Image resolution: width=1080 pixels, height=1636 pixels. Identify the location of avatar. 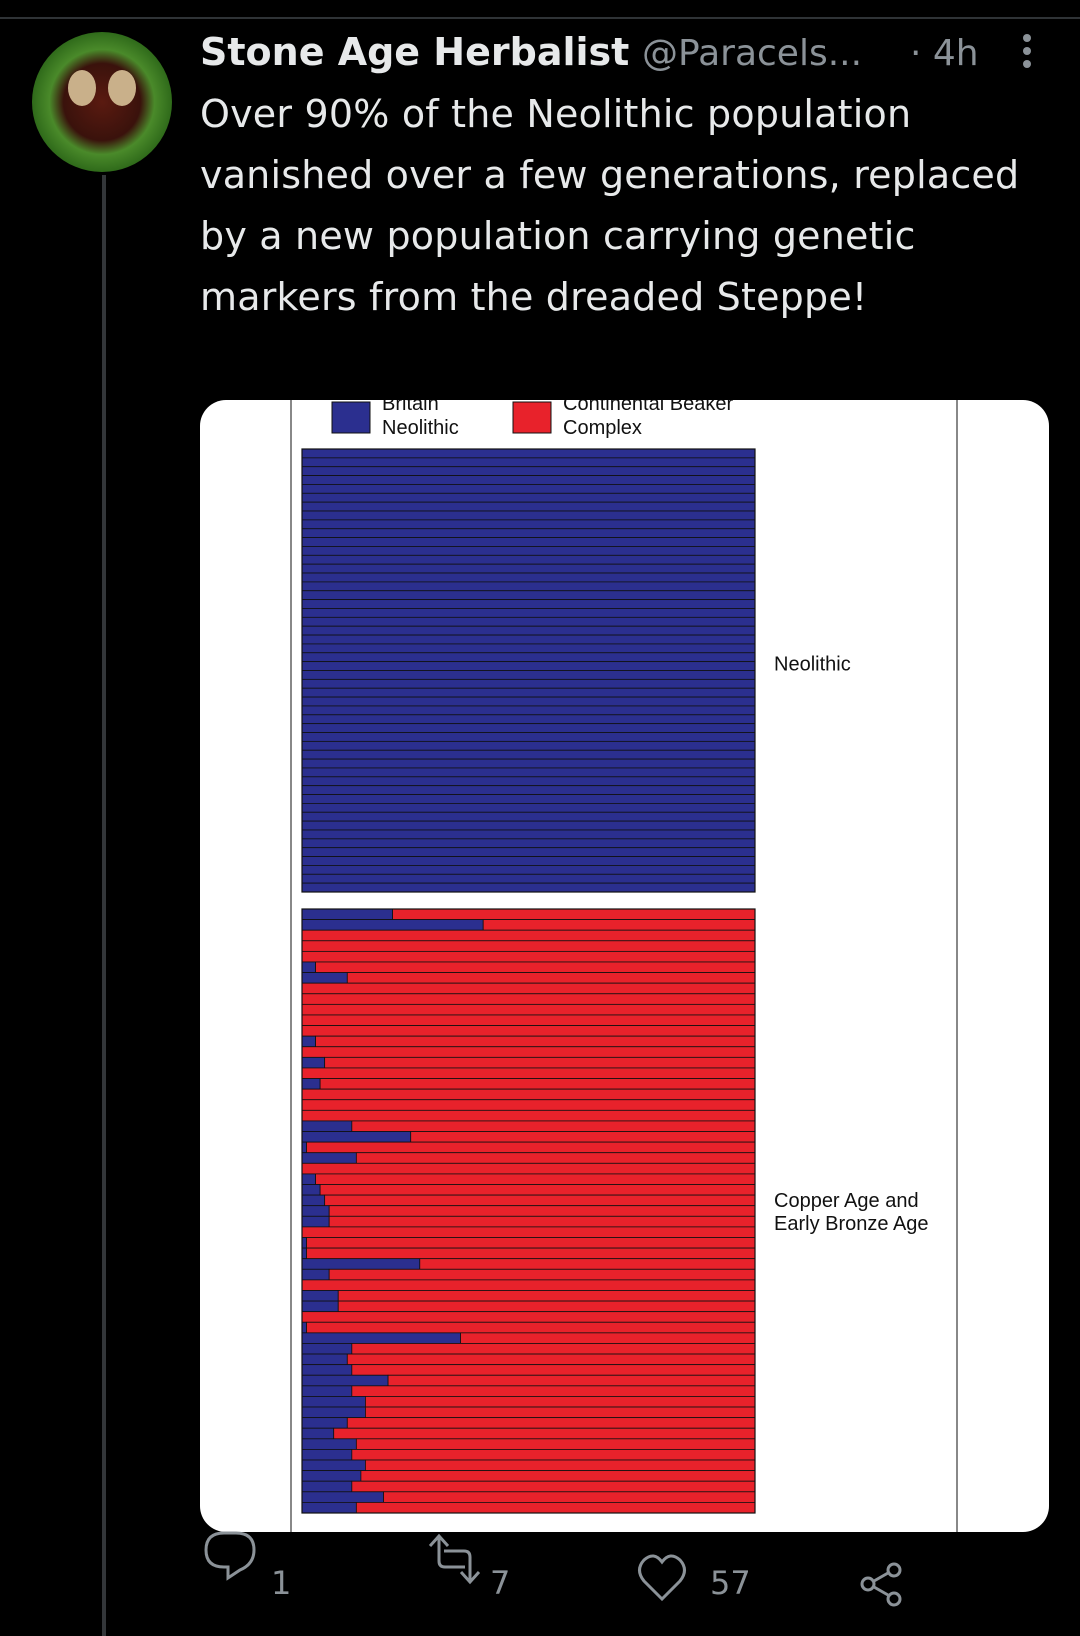
(102, 102).